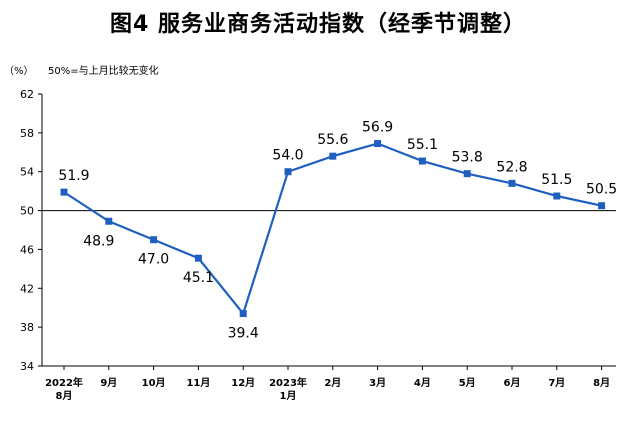 The width and height of the screenshot is (636, 424). What do you see at coordinates (511, 167) in the screenshot?
I see `data-label: 52.8` at bounding box center [511, 167].